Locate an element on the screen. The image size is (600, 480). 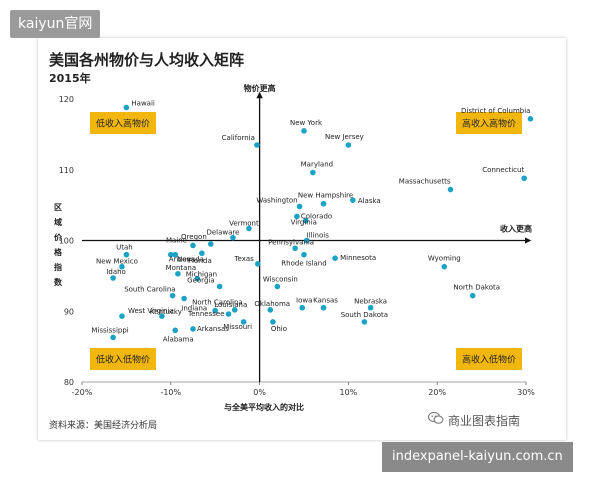
label-michigan: Michigan is located at coordinates (201, 275).